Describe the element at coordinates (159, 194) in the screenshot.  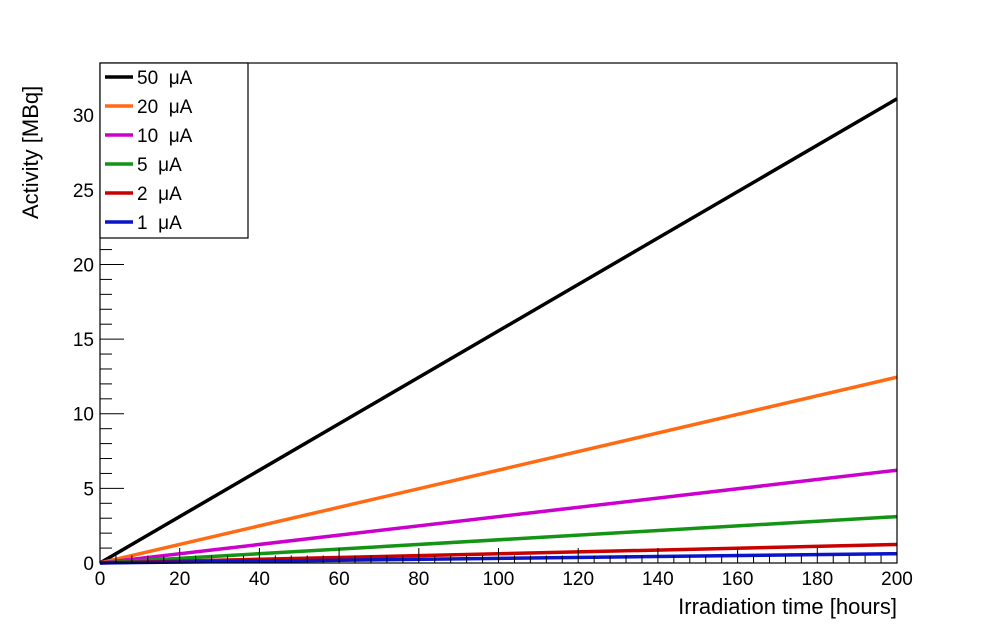
I see `legend-label: 2 μA` at that location.